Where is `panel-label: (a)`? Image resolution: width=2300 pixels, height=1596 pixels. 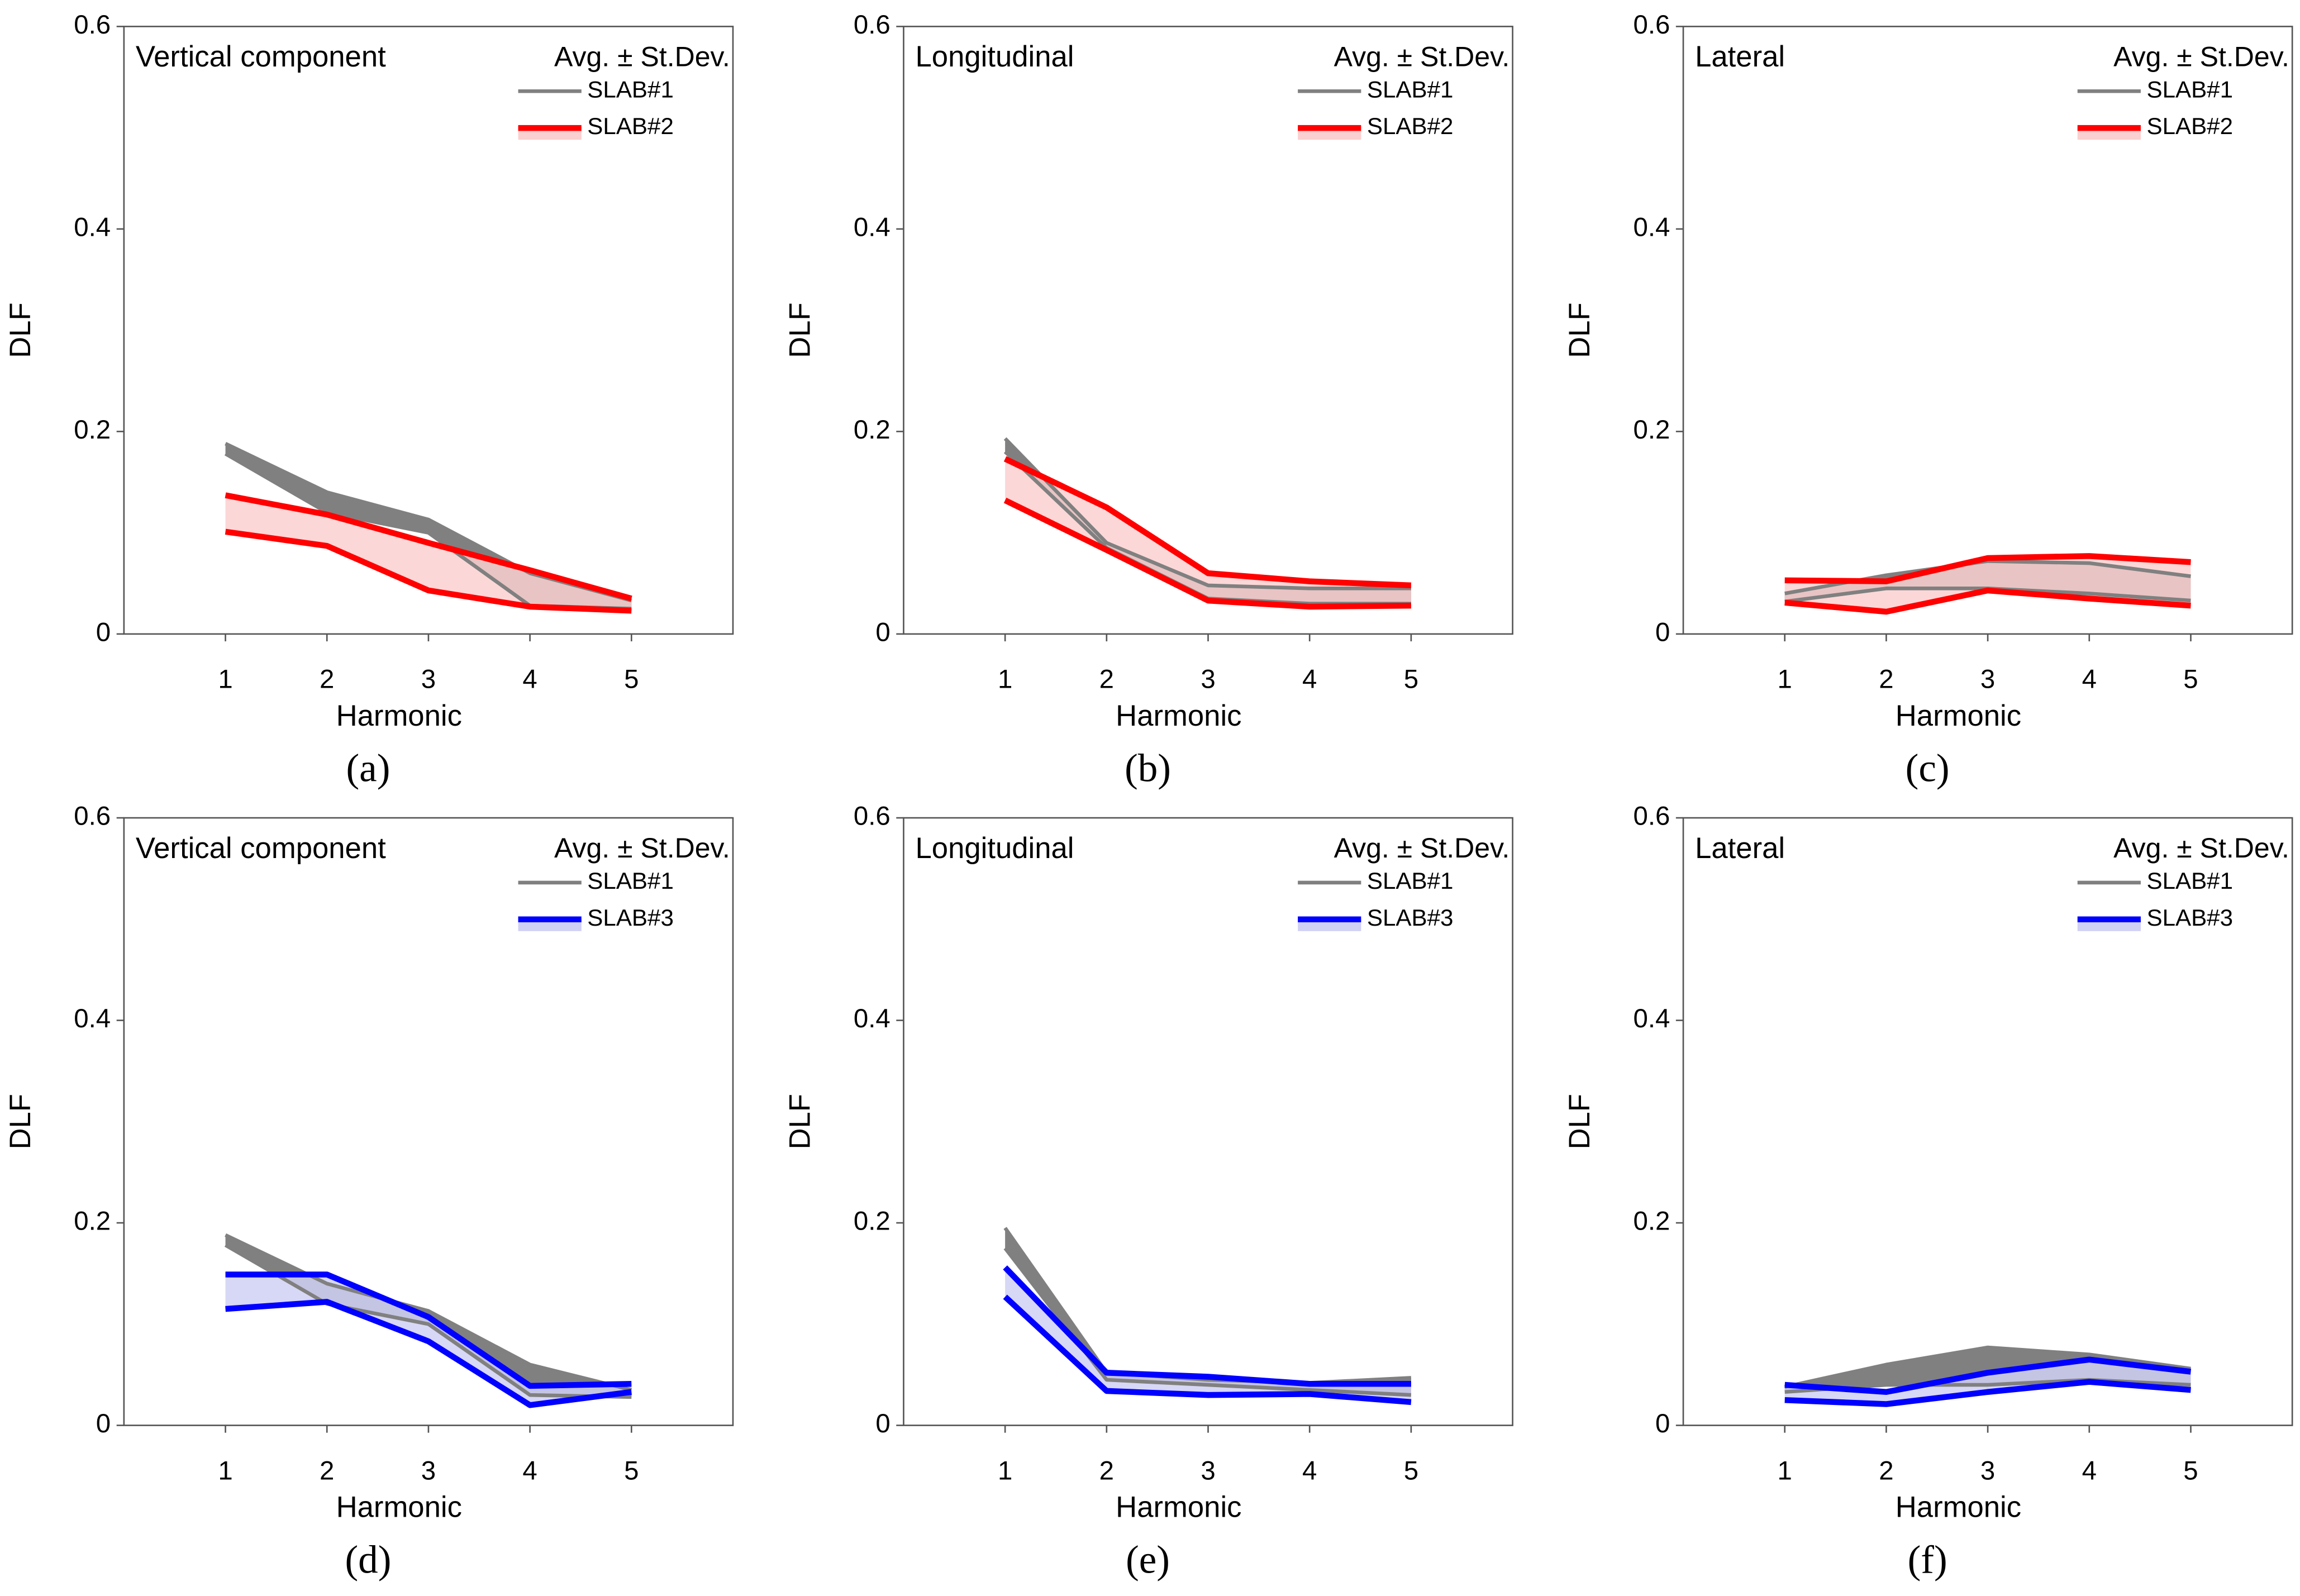
panel-label: (a) is located at coordinates (368, 768).